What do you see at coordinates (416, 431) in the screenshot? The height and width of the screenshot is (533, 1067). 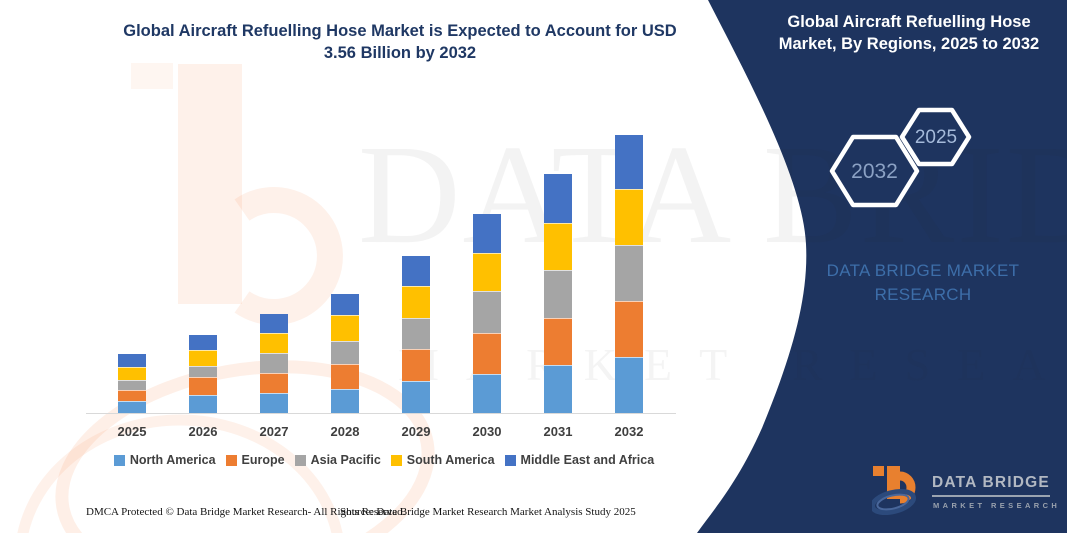 I see `x-axis-label-2029: 2029` at bounding box center [416, 431].